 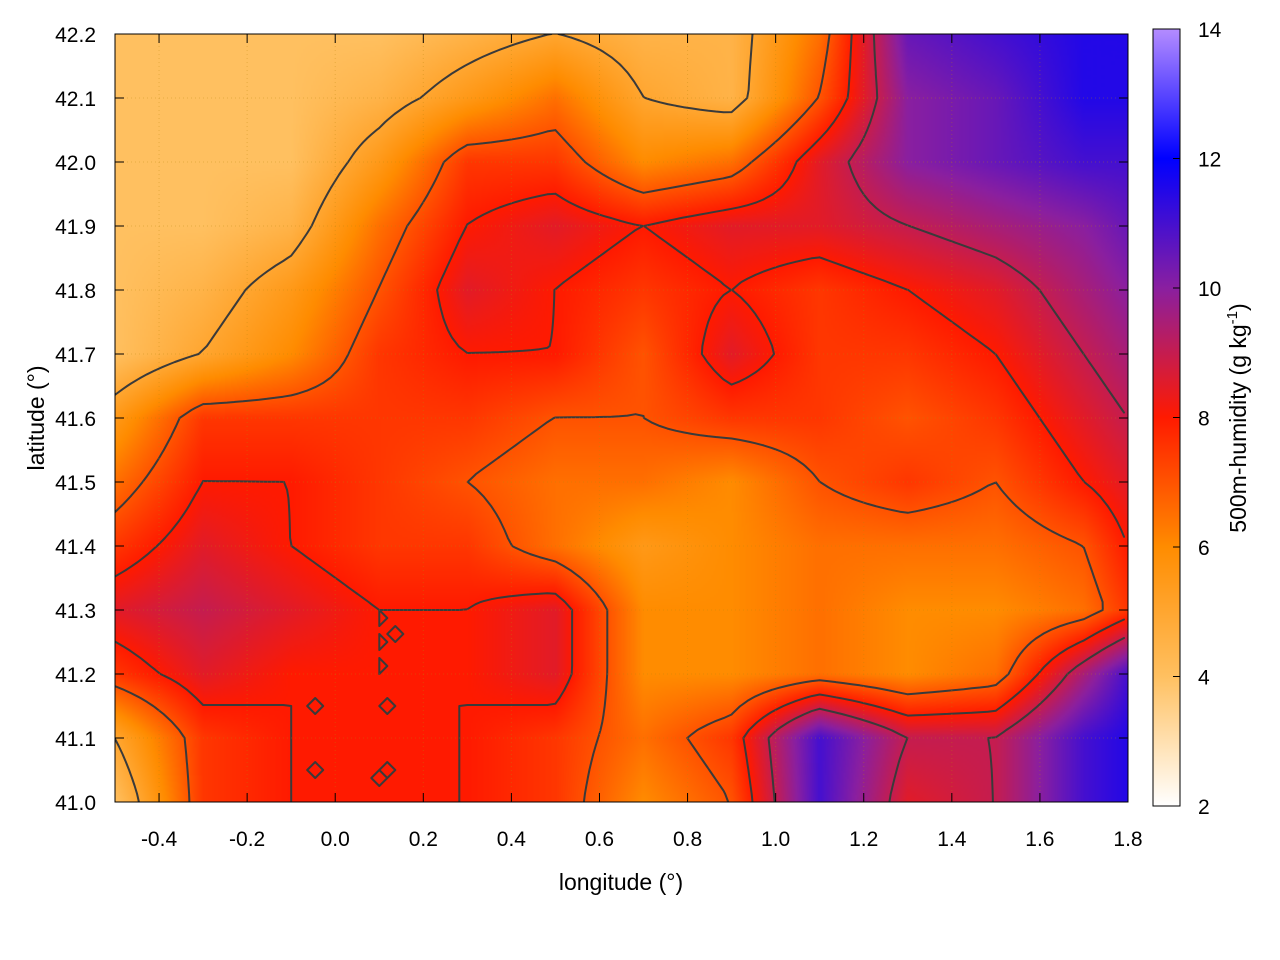 What do you see at coordinates (75, 227) in the screenshot?
I see `y-tick-label: 41.9` at bounding box center [75, 227].